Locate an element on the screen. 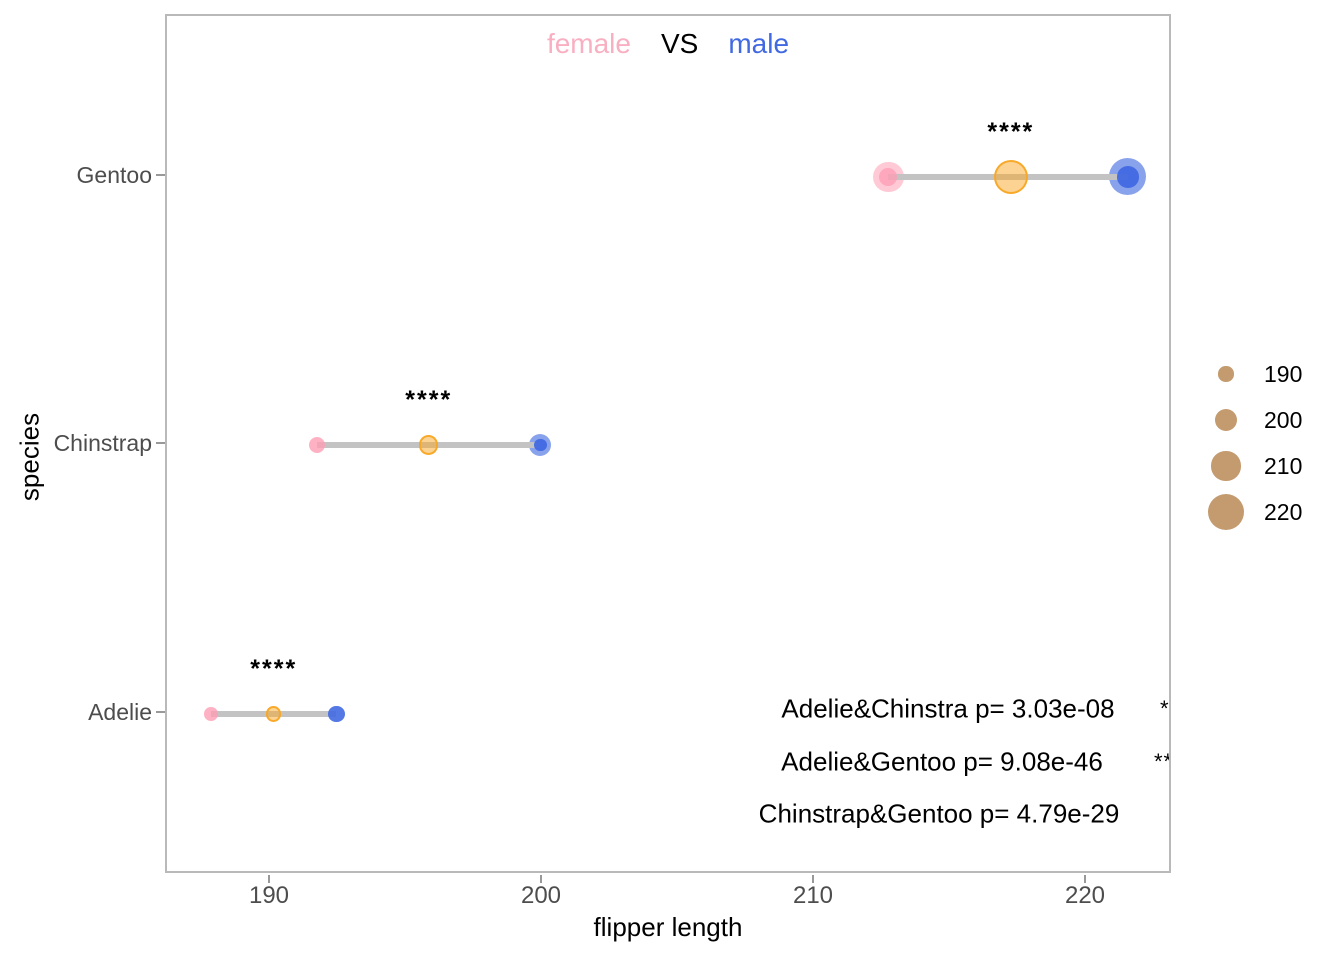 The image size is (1344, 960). legend-item: 190 is located at coordinates (1272, 374).